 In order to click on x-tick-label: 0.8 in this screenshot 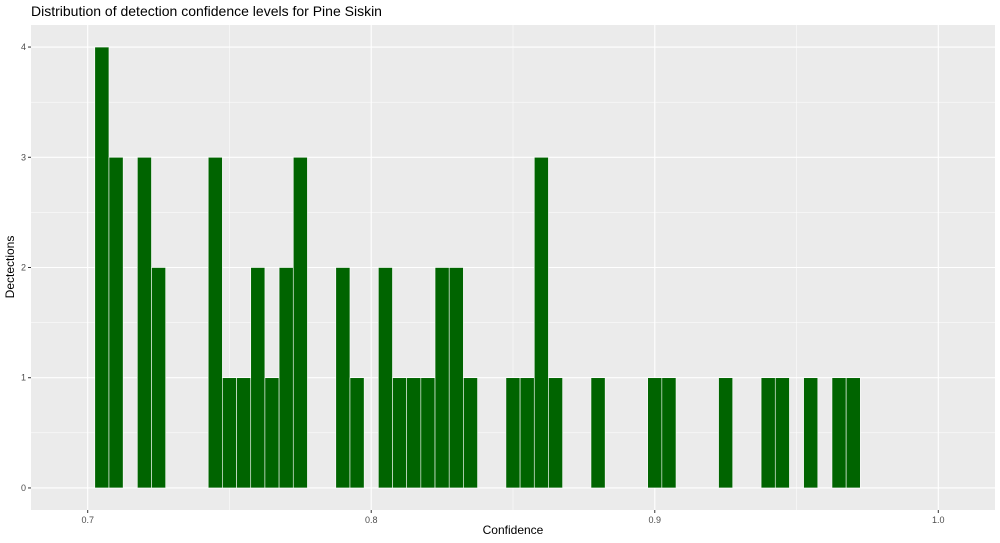, I will do `click(371, 520)`.